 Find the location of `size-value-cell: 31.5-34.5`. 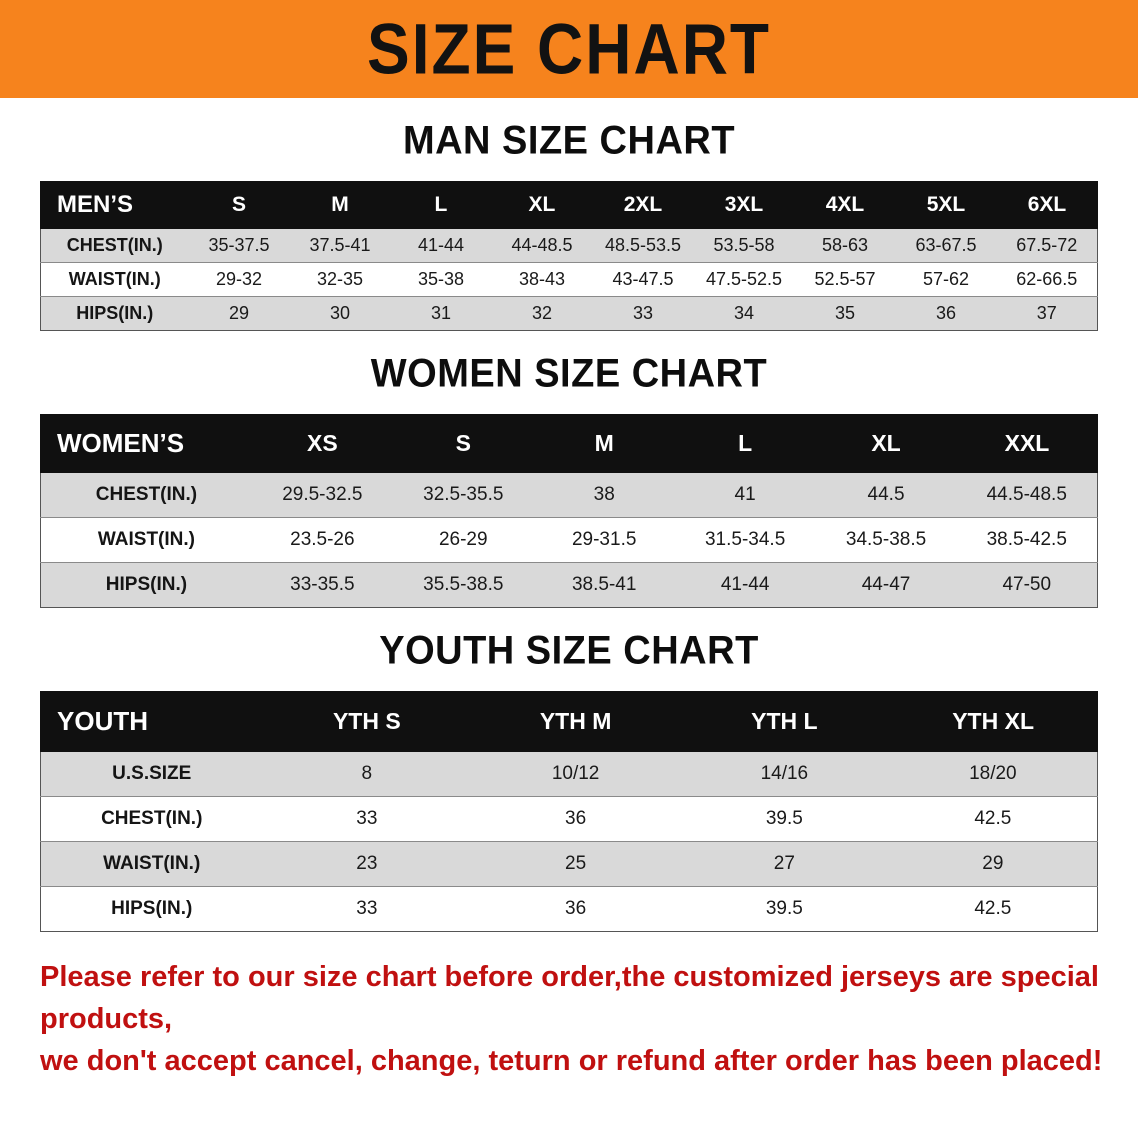

size-value-cell: 31.5-34.5 is located at coordinates (745, 539).